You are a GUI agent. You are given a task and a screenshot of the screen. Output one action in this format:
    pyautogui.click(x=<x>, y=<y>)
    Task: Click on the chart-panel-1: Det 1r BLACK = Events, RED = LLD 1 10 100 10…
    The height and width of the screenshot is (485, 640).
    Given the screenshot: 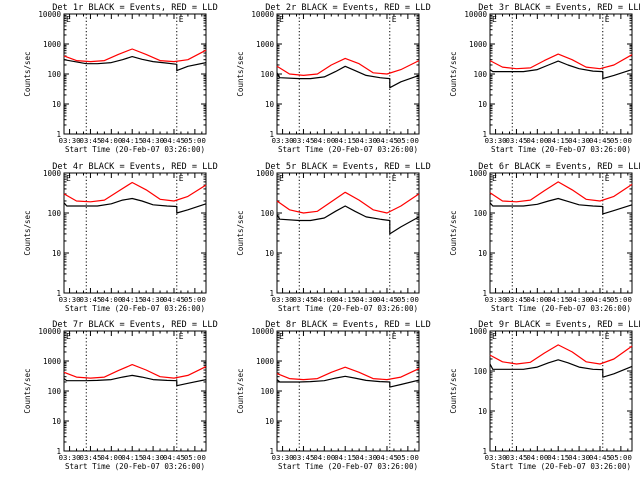 What is the action you would take?
    pyautogui.click(x=120, y=78)
    